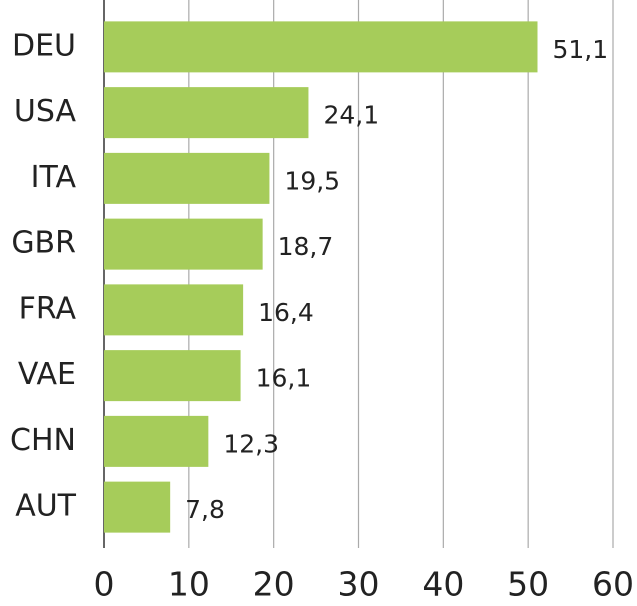 The image size is (637, 606). I want to click on value-label: 7,8, so click(205, 509).